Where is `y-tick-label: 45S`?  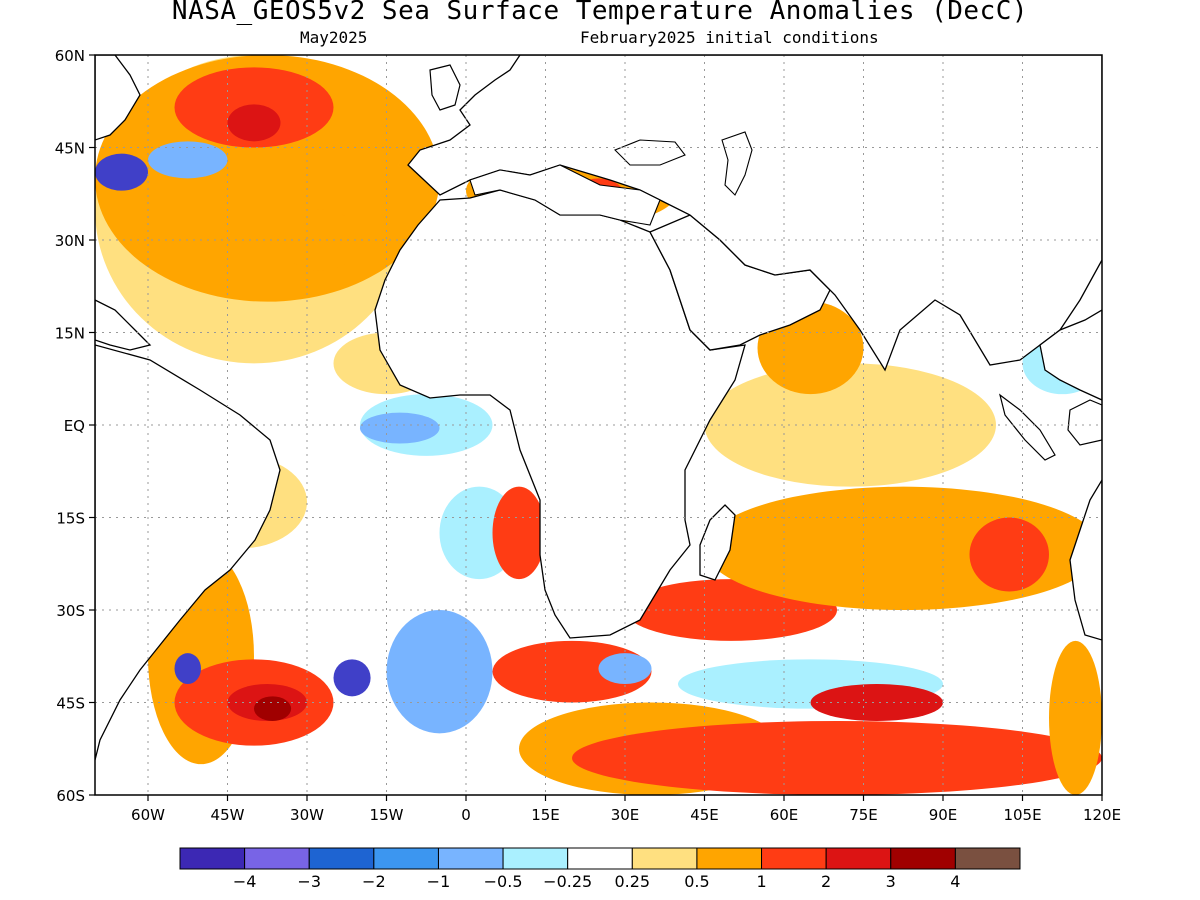 y-tick-label: 45S is located at coordinates (70, 704).